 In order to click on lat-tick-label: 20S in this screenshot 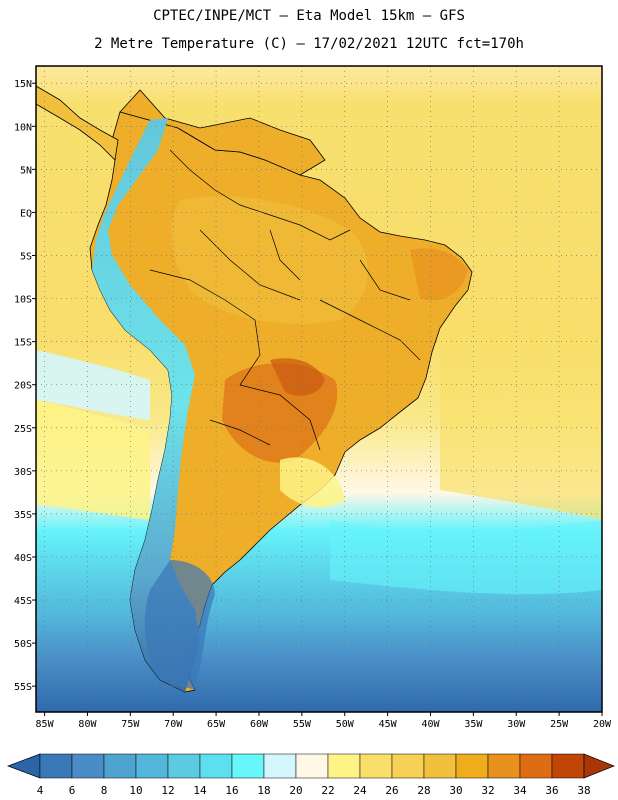, I will do `click(23, 386)`.